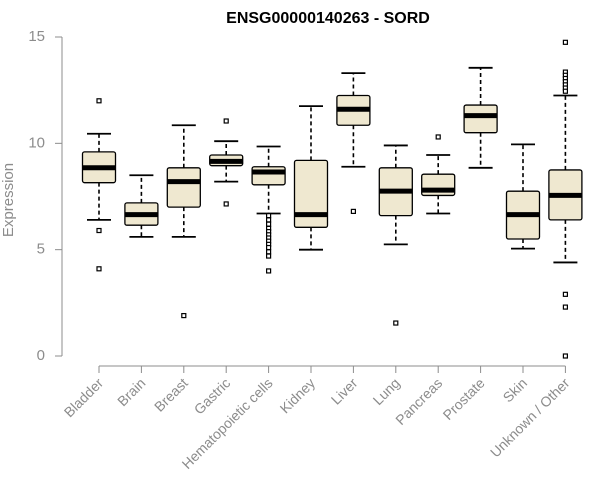  I want to click on x-category-label: Prostate, so click(464, 399).